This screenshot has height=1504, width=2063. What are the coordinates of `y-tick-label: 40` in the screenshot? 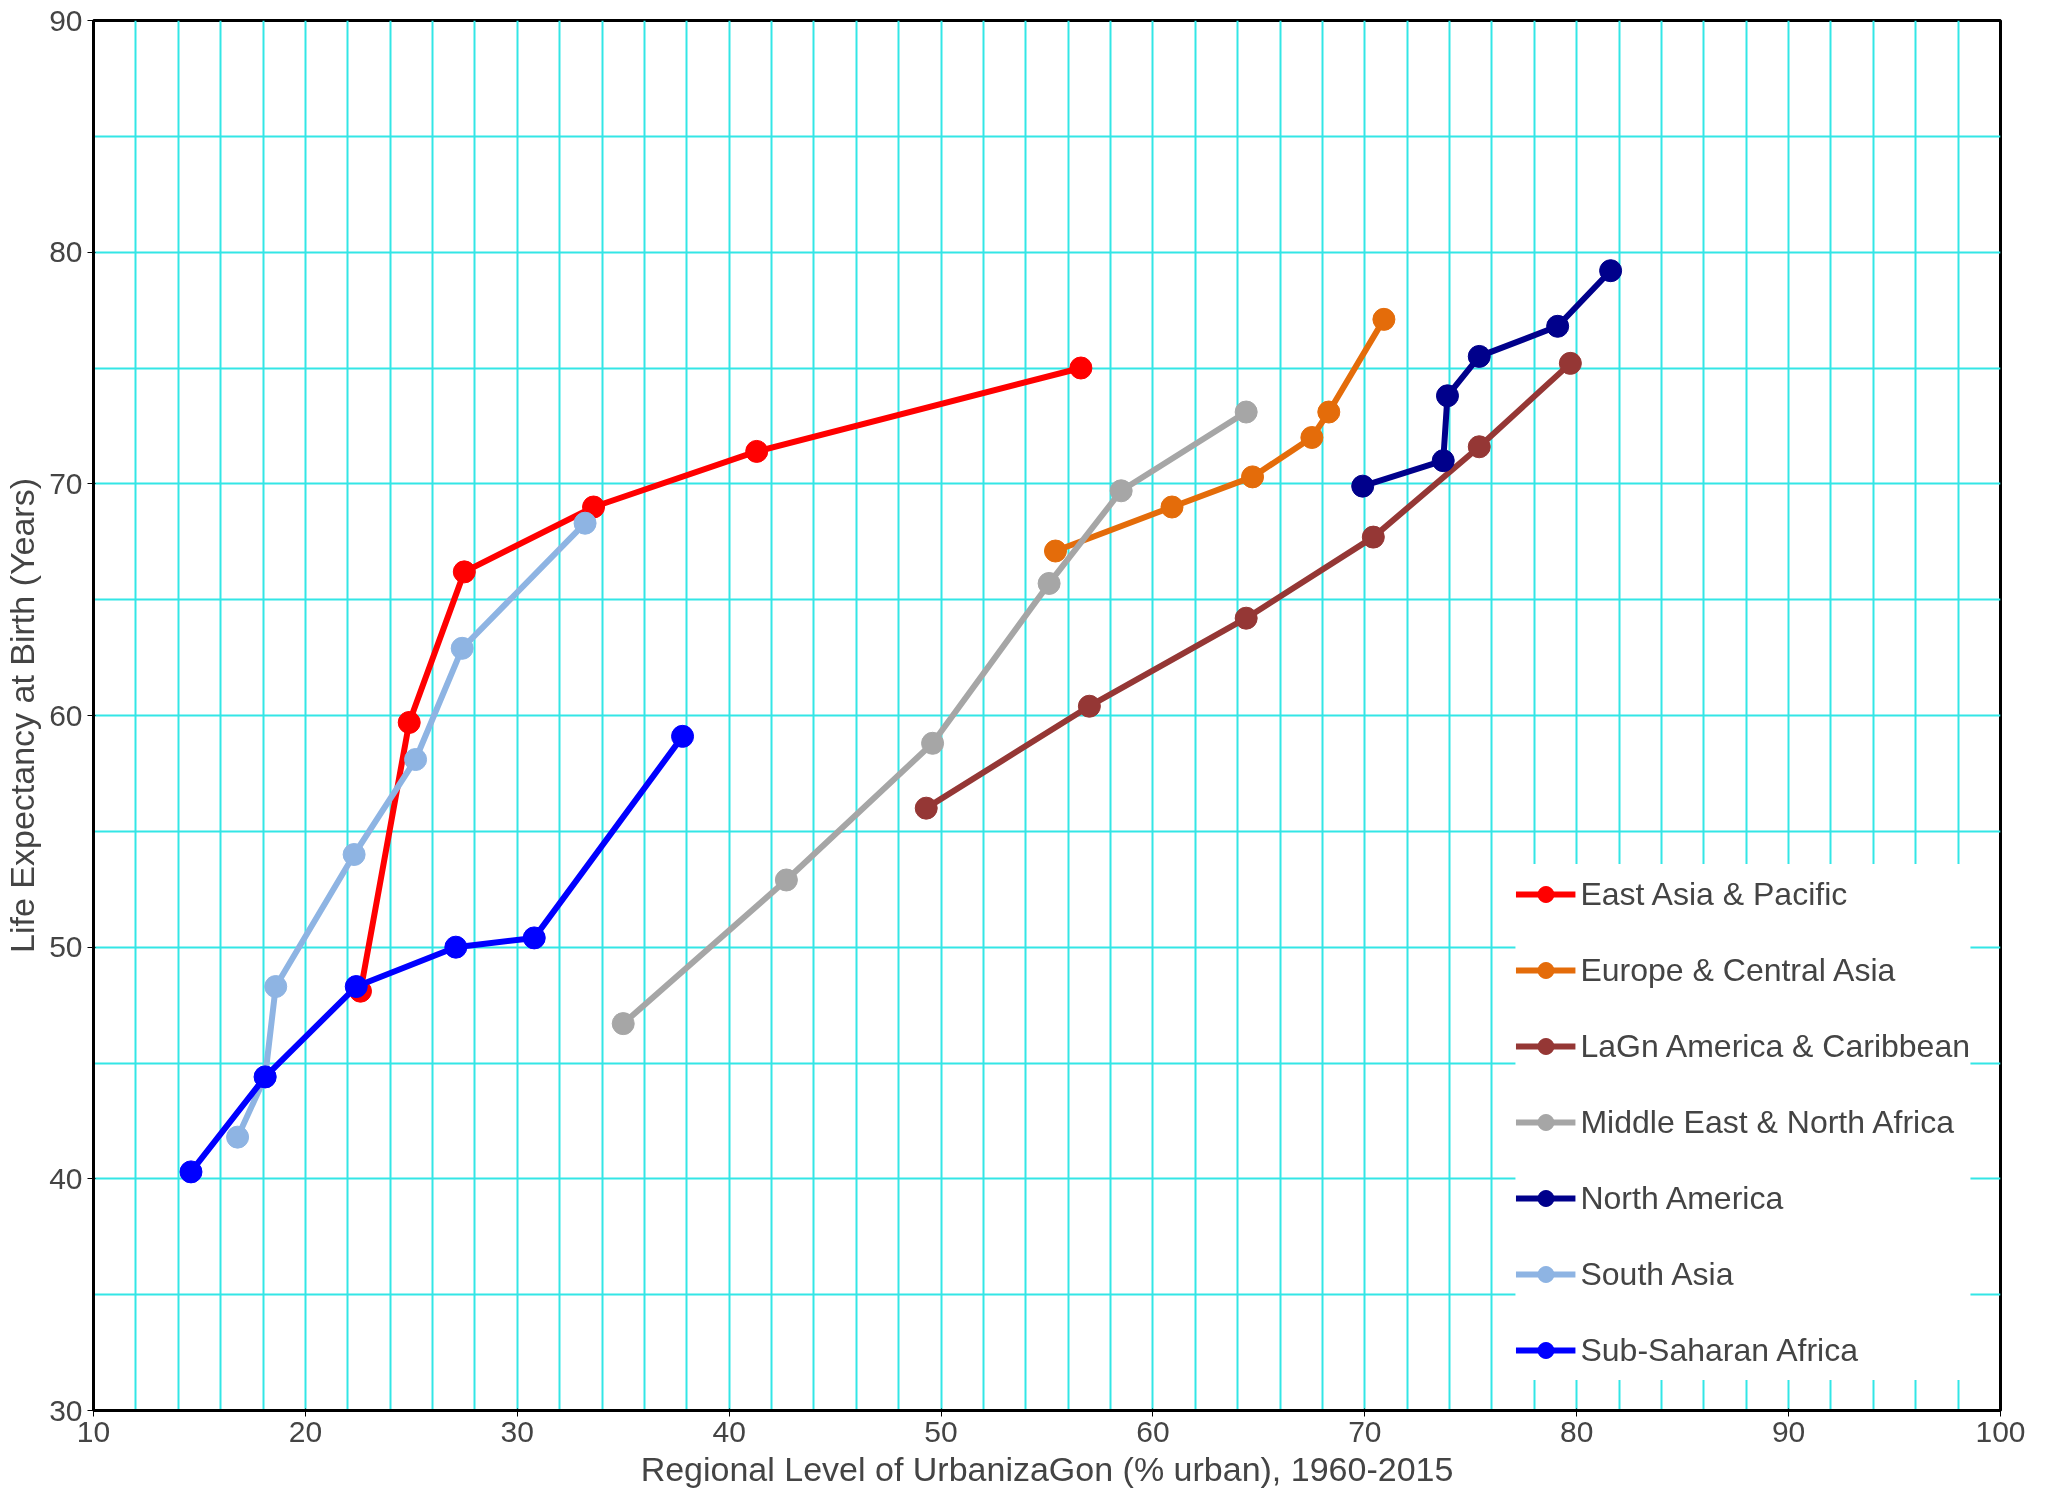 It's located at (66, 1178).